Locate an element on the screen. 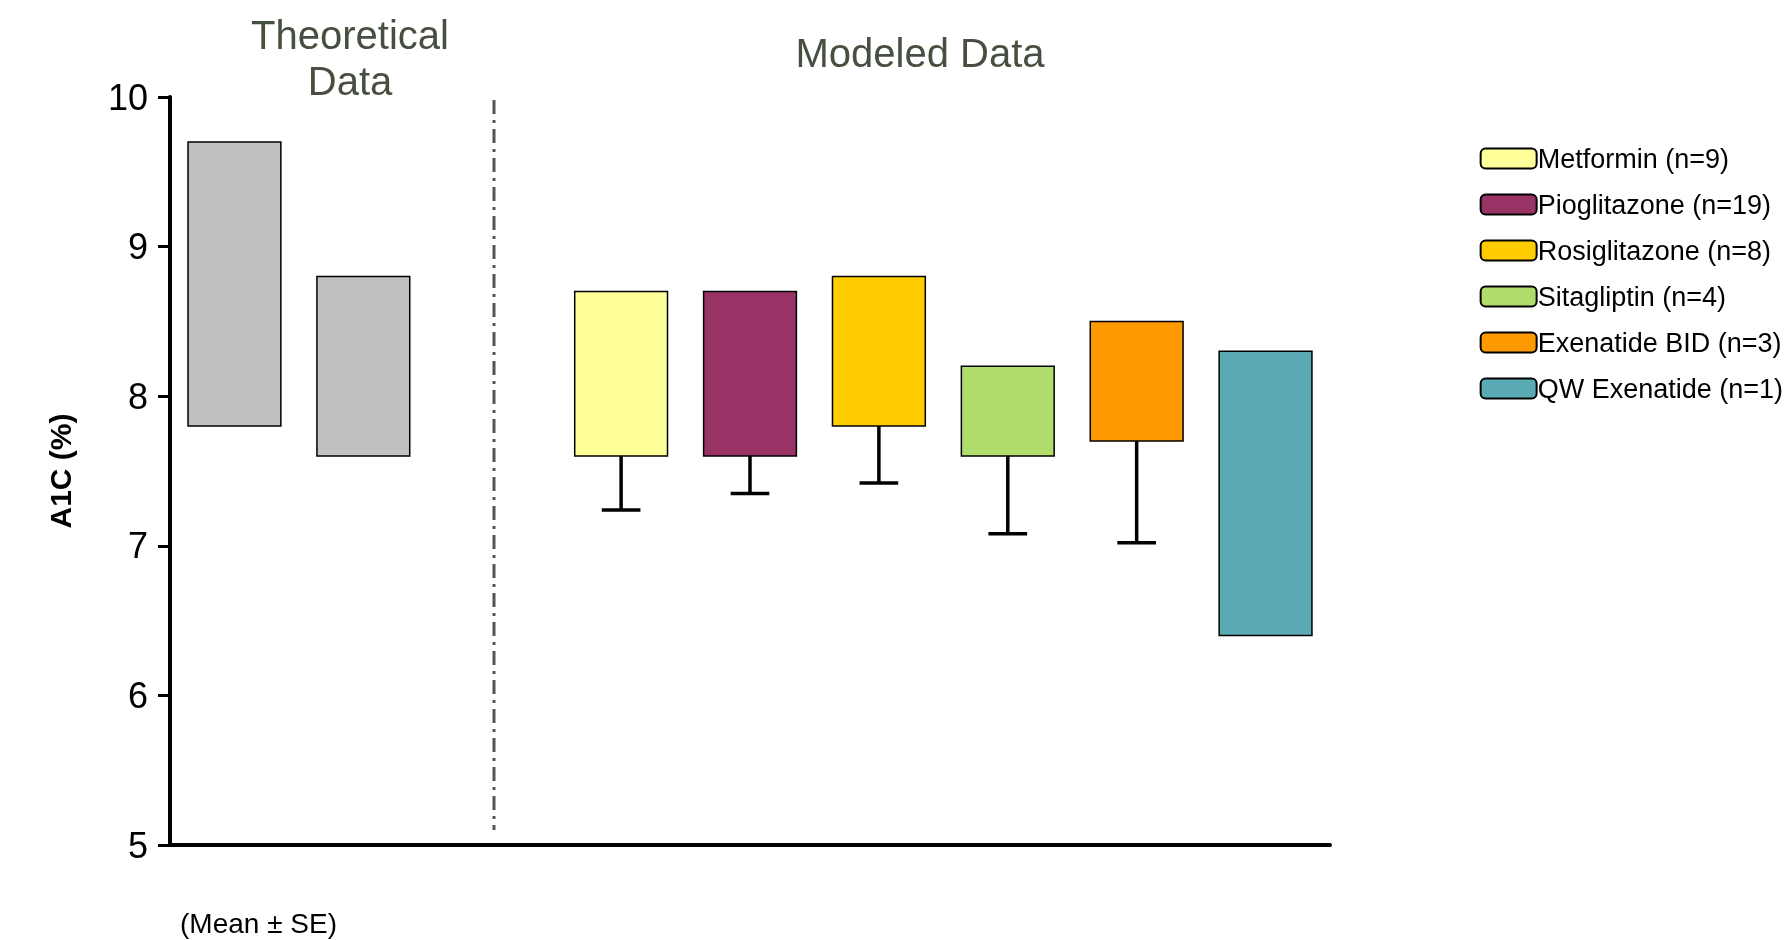 The height and width of the screenshot is (940, 1790). annotation: Theoretical Data is located at coordinates (350, 58).